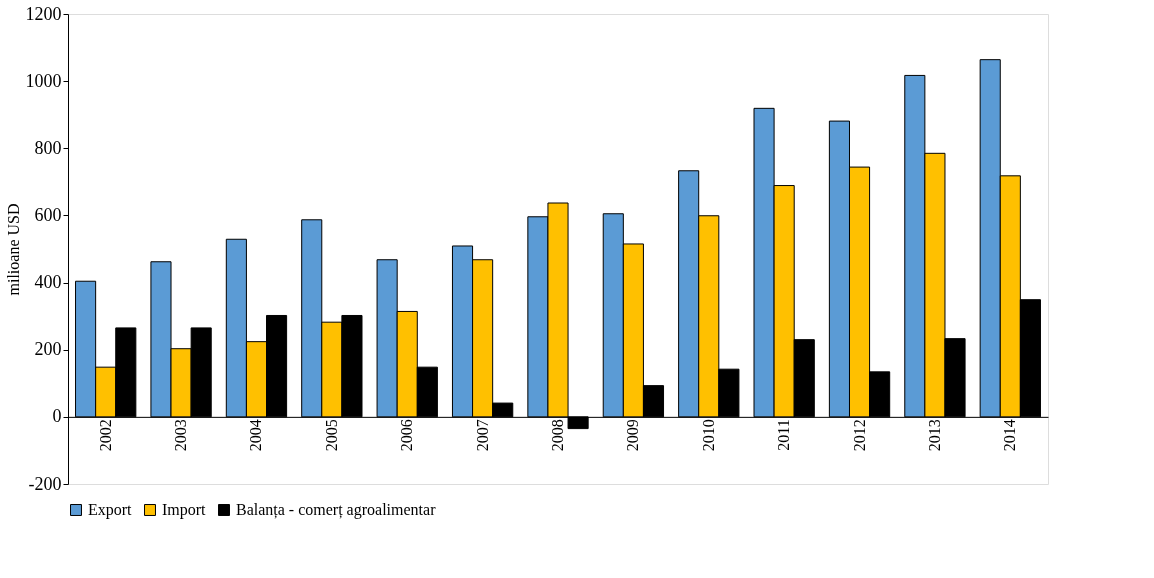  Describe the element at coordinates (13, 249) in the screenshot. I see `y-axis-title: milioane USD` at that location.